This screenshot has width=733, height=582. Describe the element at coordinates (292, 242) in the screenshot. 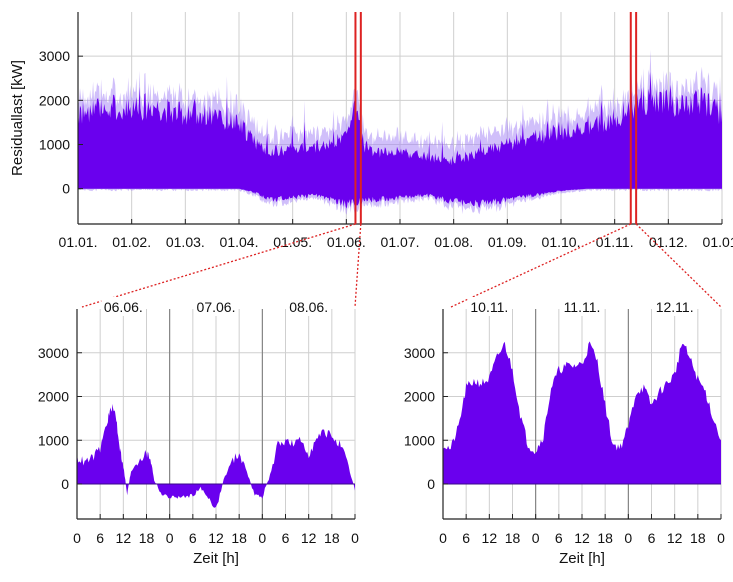

I see `x-tick-label: 01.05.` at that location.